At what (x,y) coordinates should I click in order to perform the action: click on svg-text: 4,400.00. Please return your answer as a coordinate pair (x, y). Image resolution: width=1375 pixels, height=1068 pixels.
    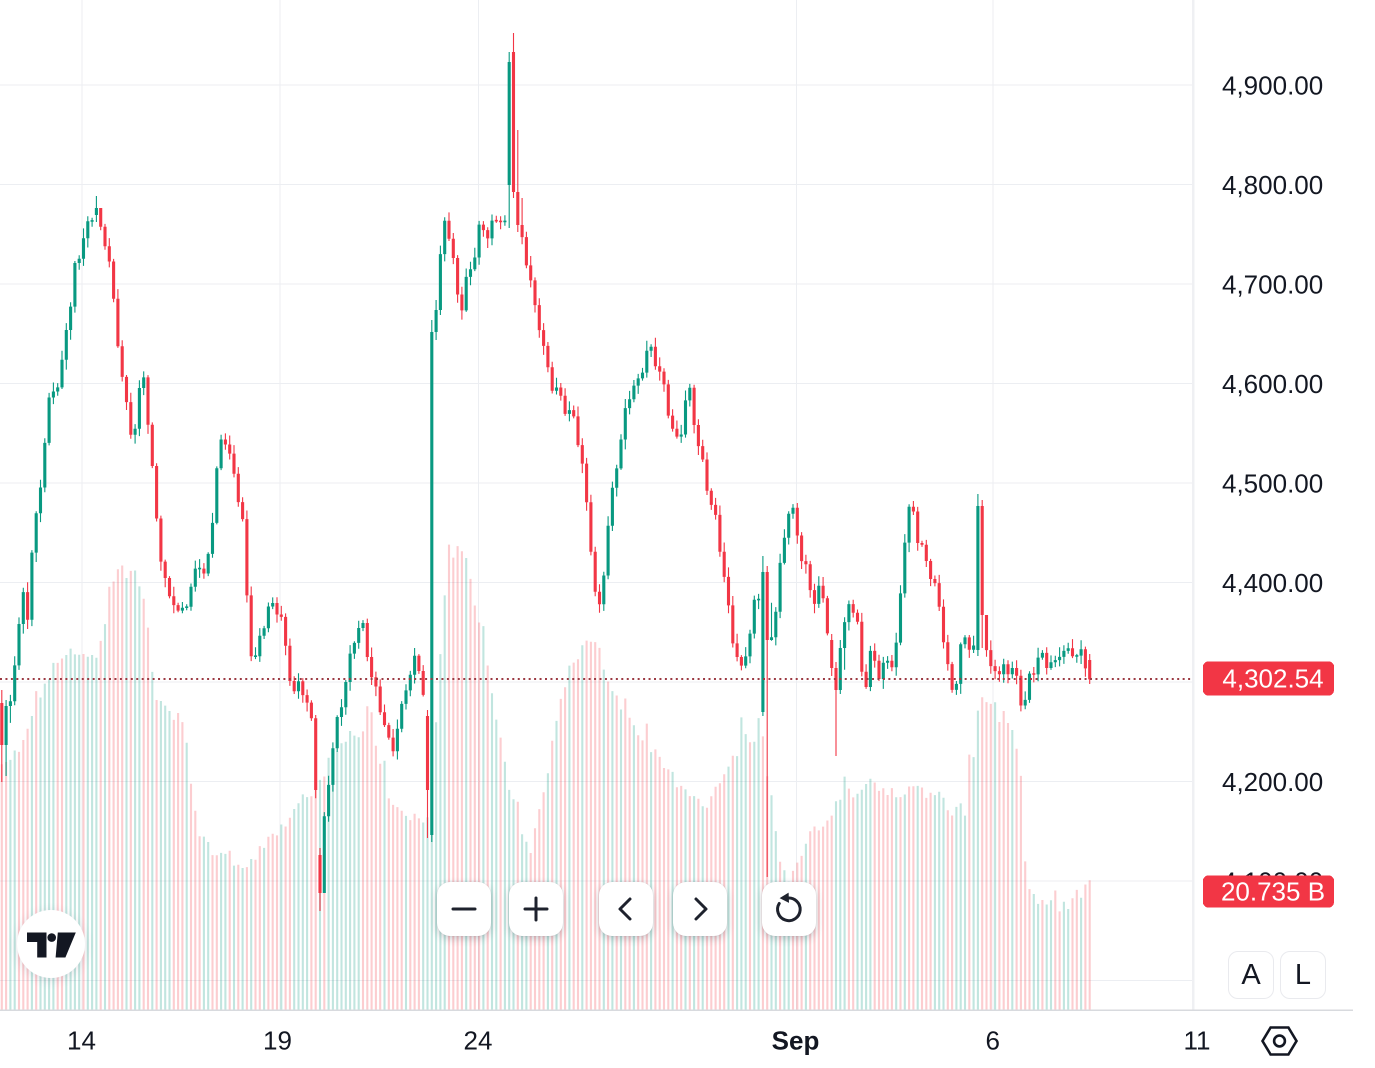
    Looking at the image, I should click on (1272, 583).